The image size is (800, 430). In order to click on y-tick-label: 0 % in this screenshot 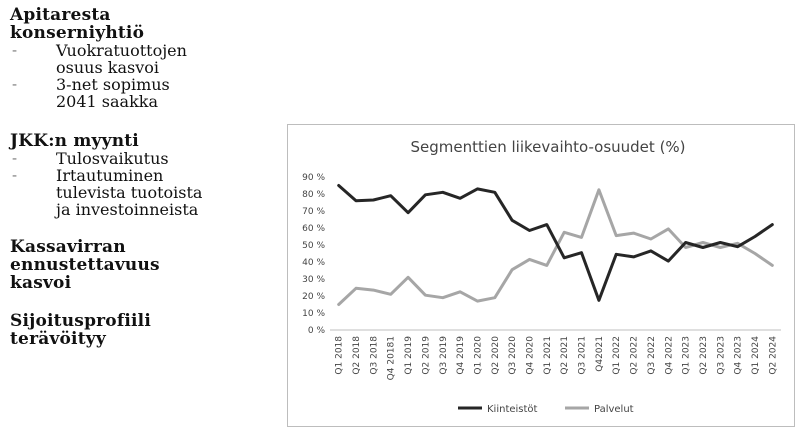, I will do `click(317, 331)`.